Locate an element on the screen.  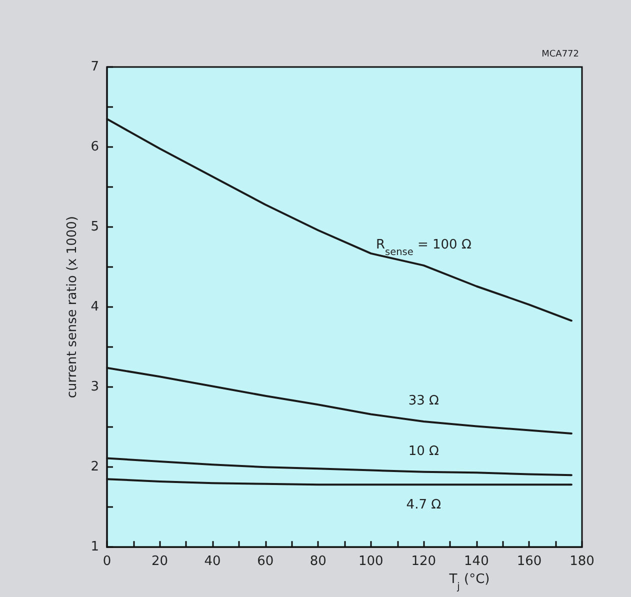
series-label: 33 Ω is located at coordinates (424, 400).